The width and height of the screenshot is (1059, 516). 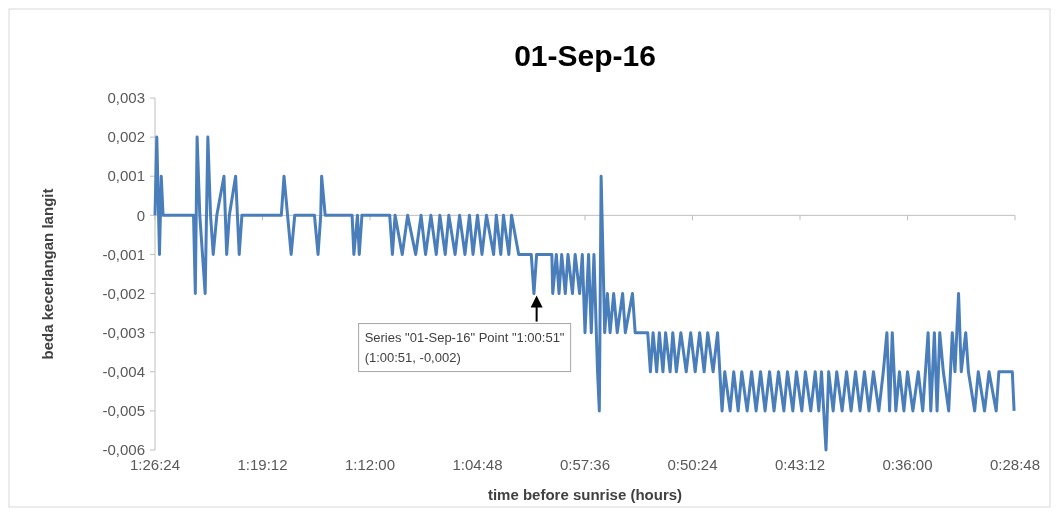 What do you see at coordinates (123, 372) in the screenshot?
I see `y-tick-label: -0,004` at bounding box center [123, 372].